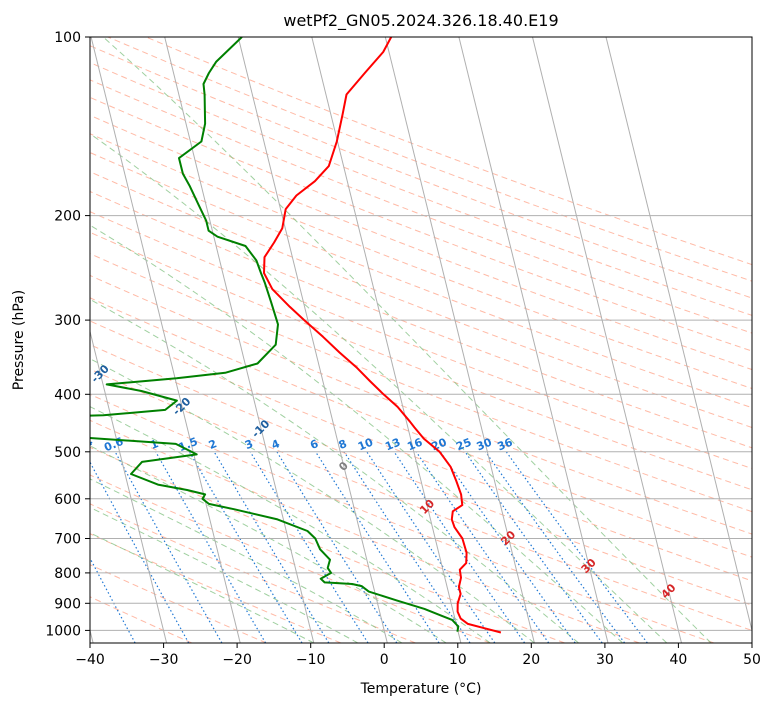 This screenshot has height=708, width=775. Describe the element at coordinates (343, 444) in the screenshot. I see `mixing-ratio-label: 8` at that location.